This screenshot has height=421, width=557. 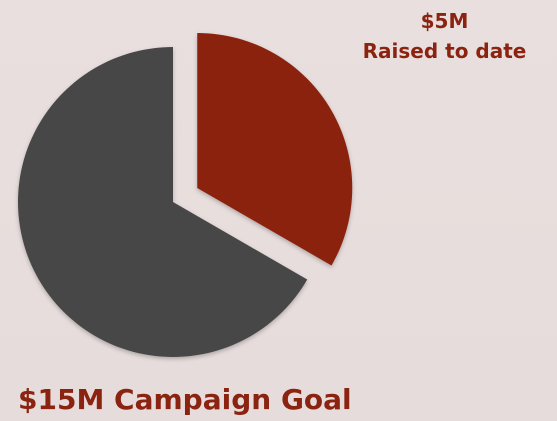 I want to click on campaign-goal-label: $15M Campaign Goal, so click(x=185, y=399).